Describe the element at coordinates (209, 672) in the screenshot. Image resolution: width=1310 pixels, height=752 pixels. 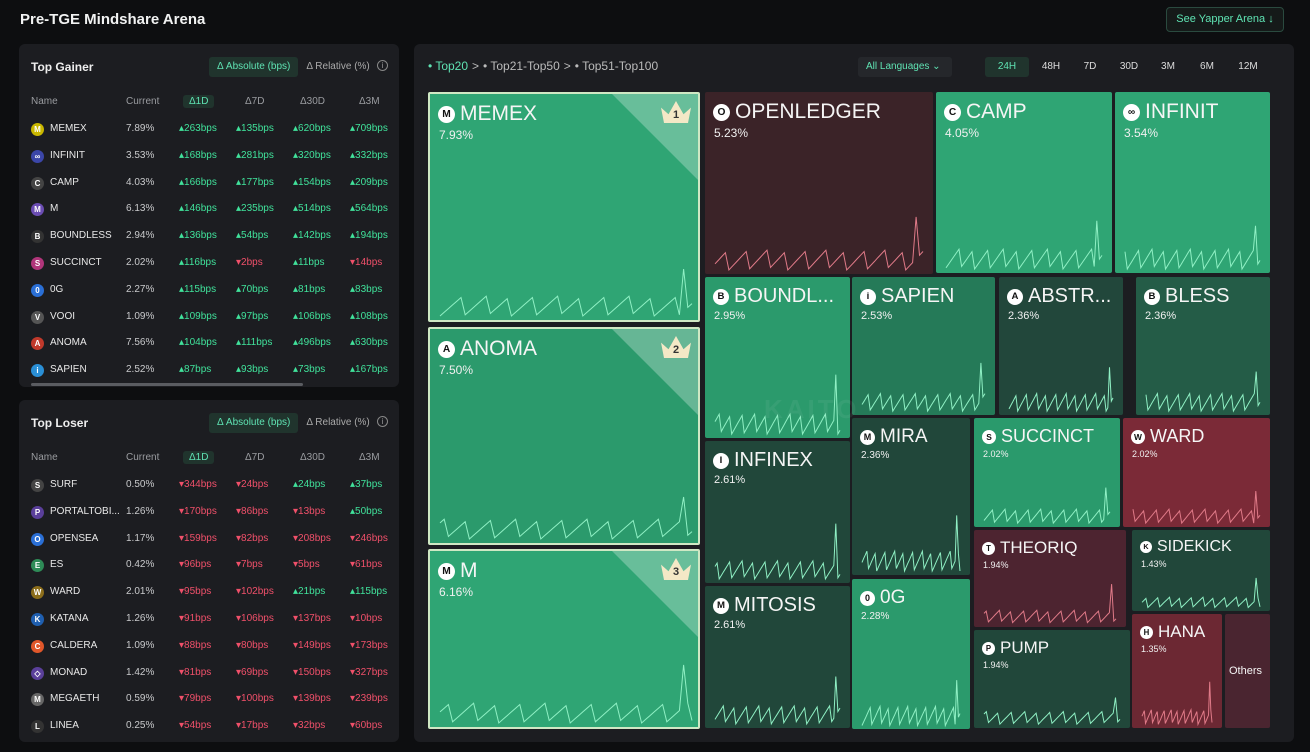
I see `table-row: ◇ MONAD 1.42% ▾81bps ▾69bps ▾150bps ▾327bps` at that location.